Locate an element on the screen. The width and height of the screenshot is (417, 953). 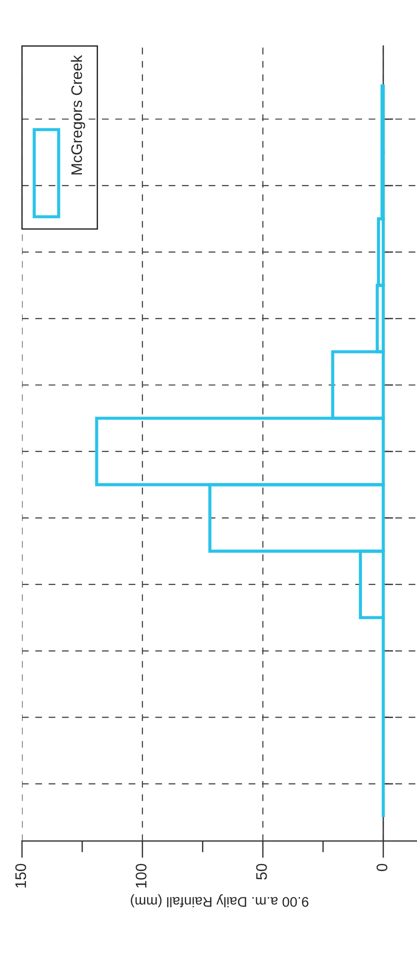
x-axis-title: 9.00 a.m. Daily Rainfall (mm) is located at coordinates (219, 901).